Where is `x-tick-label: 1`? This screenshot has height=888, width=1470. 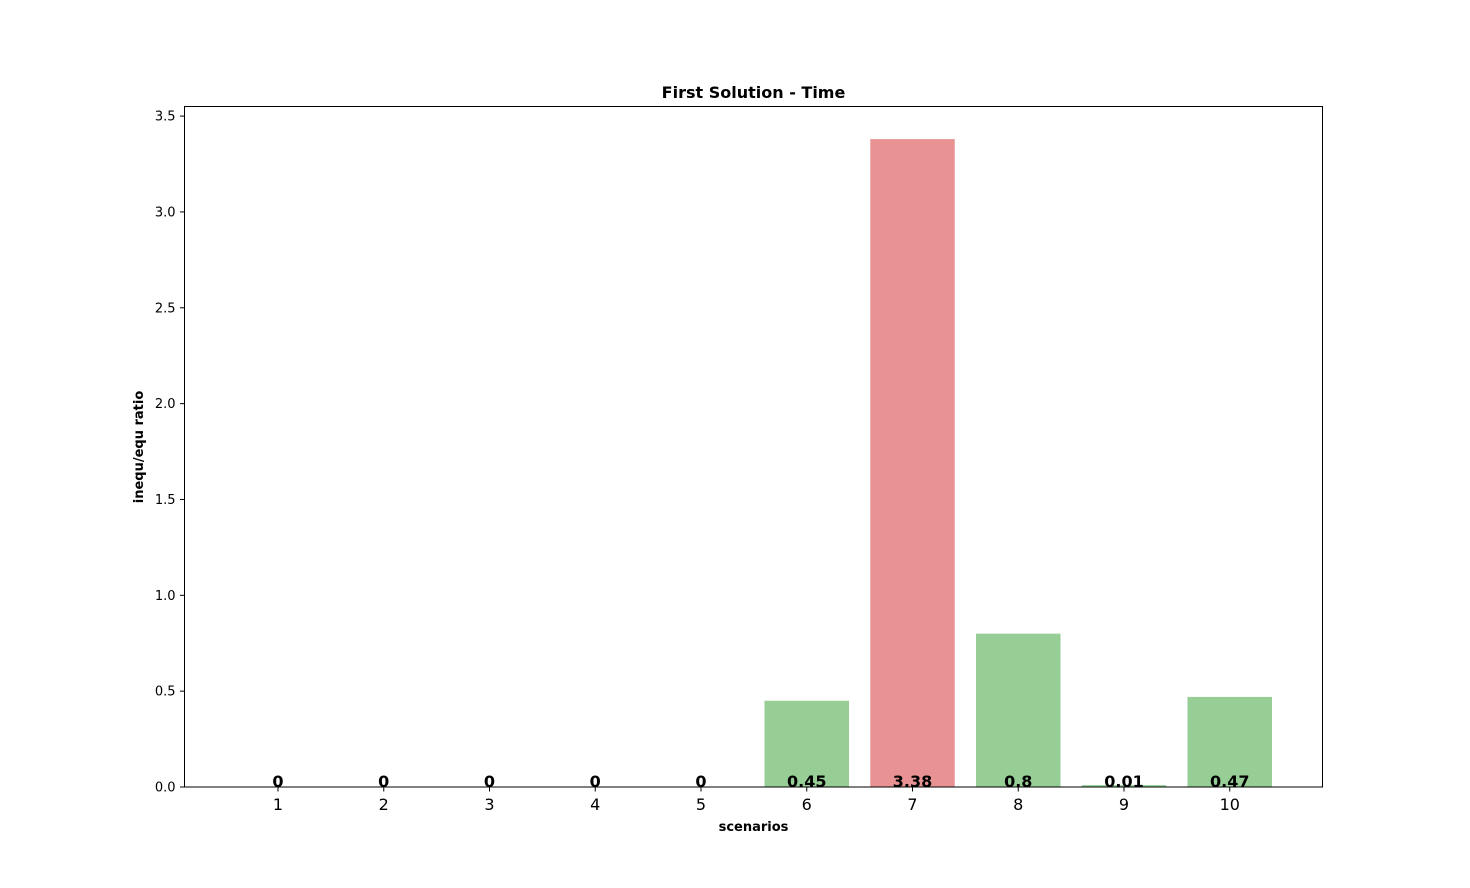 x-tick-label: 1 is located at coordinates (278, 804).